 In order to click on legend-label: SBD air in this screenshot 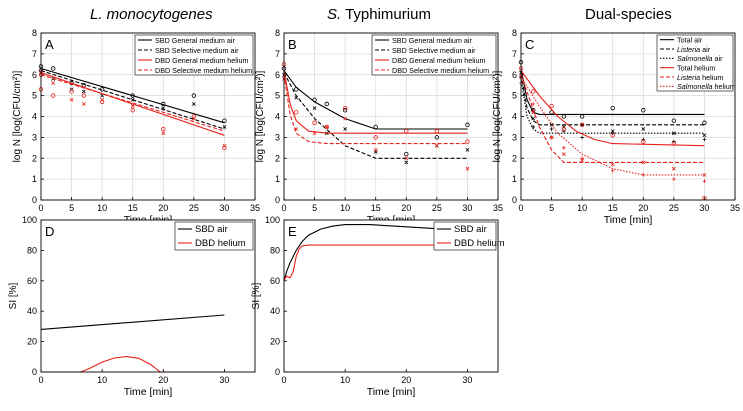, I will do `click(470, 229)`.